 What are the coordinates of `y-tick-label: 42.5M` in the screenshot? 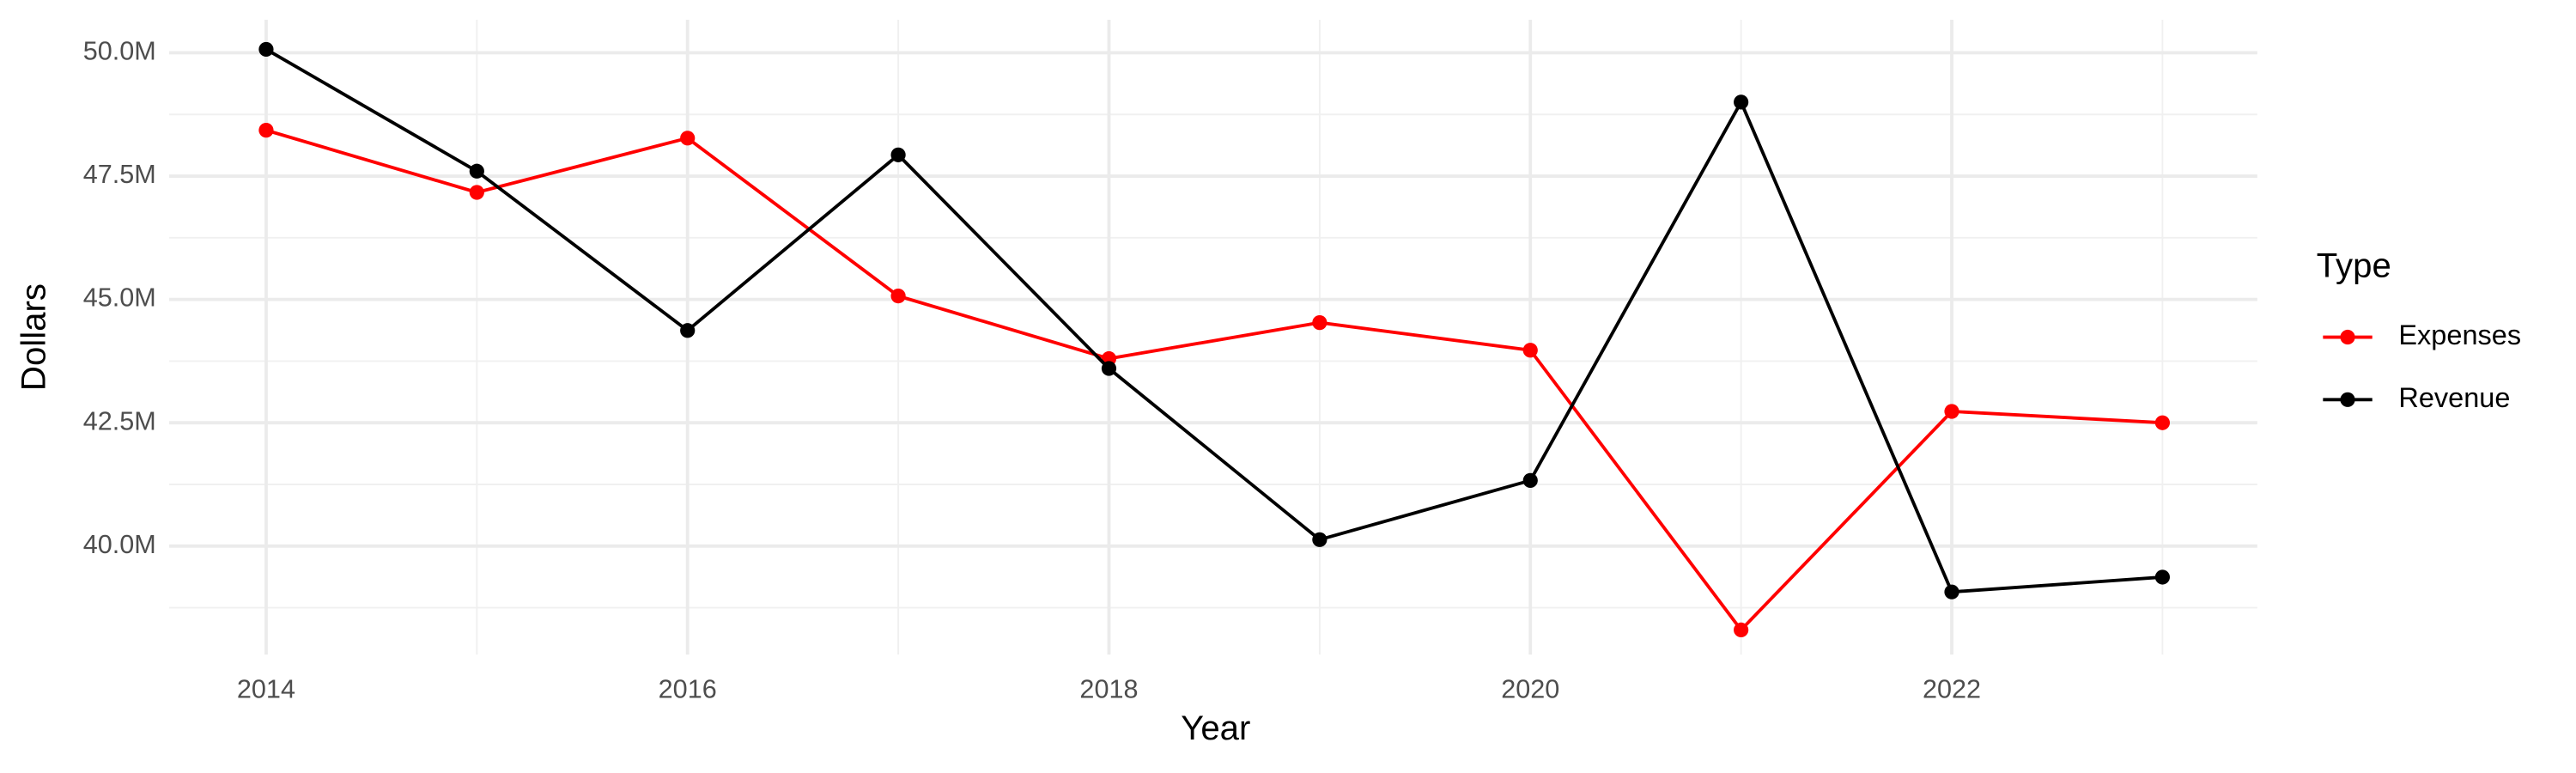 It's located at (119, 420).